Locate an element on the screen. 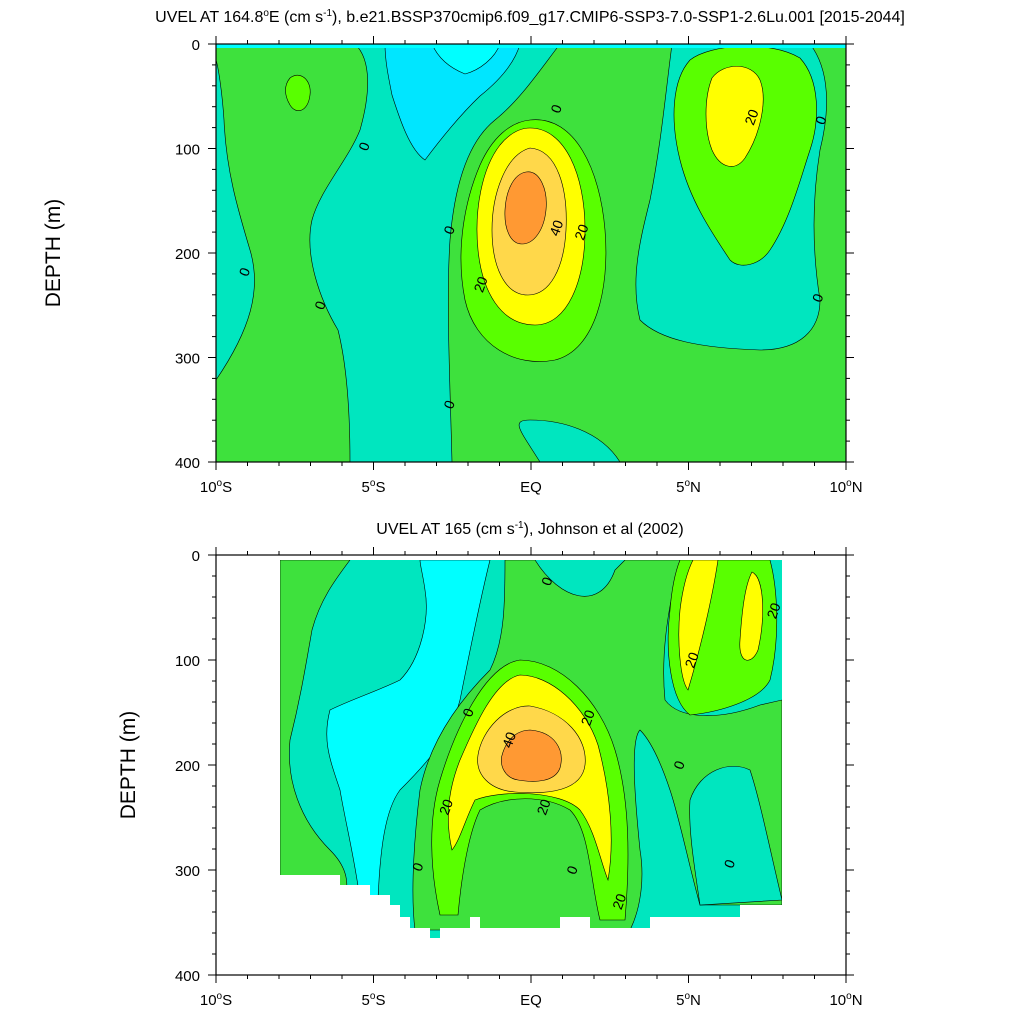 This screenshot has width=1024, height=1029. contour-band-green-bright-tl is located at coordinates (298, 93).